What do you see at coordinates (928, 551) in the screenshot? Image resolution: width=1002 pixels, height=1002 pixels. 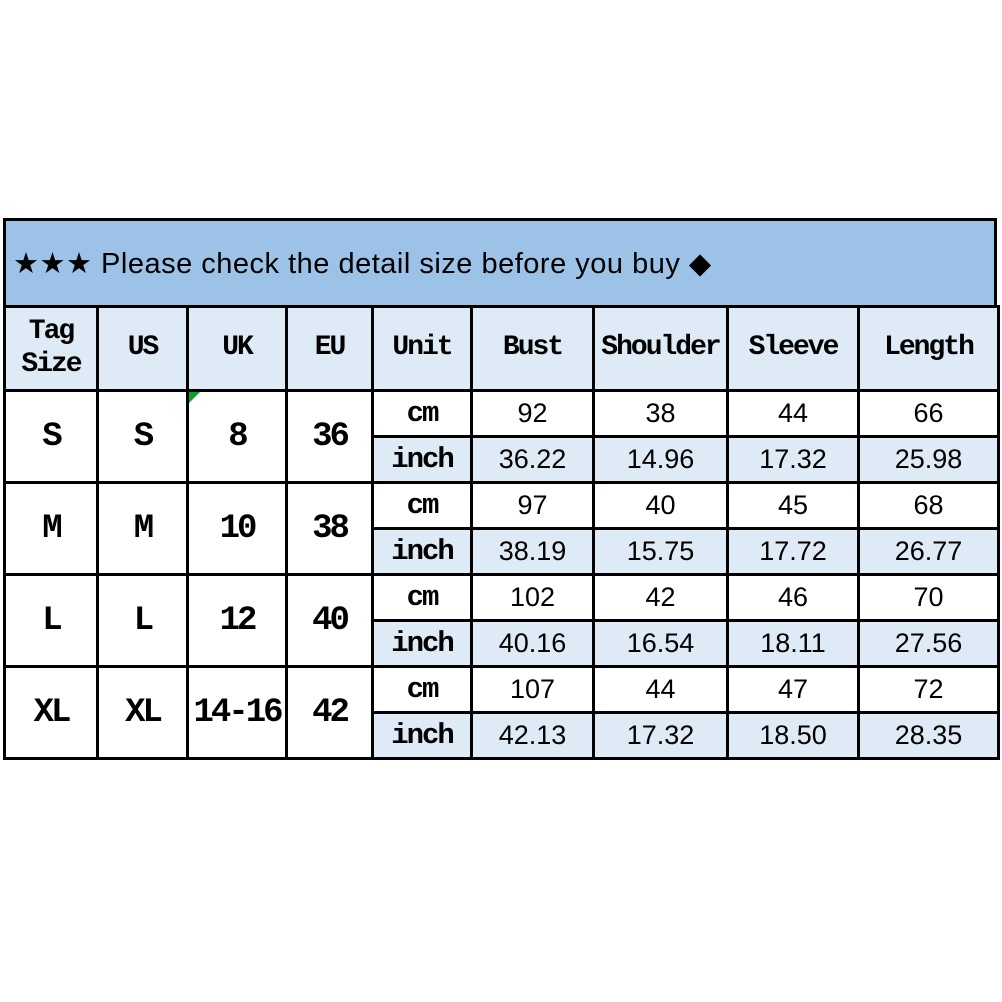 I see `measurement-cell: 26.77` at bounding box center [928, 551].